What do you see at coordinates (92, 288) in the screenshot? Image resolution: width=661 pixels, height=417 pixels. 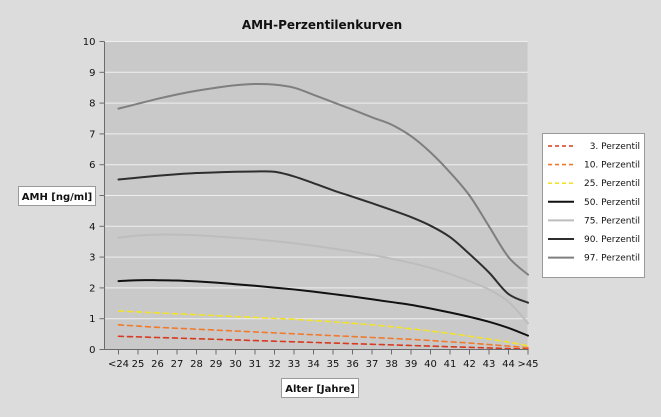 I see `y-tick-label: 2` at bounding box center [92, 288].